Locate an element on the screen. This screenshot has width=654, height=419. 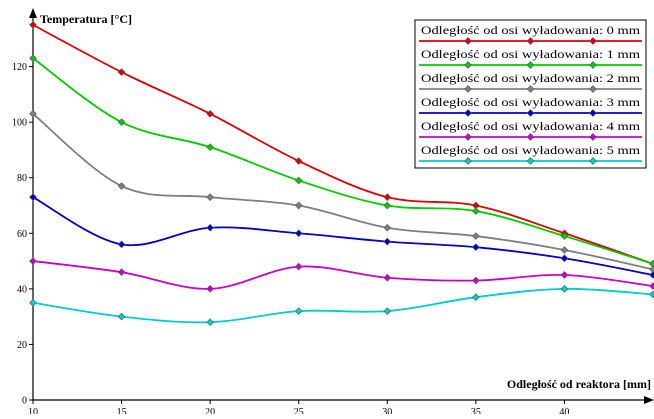
legend-item: Odległość od osi wyładowania: 1 mm is located at coordinates (530, 58).